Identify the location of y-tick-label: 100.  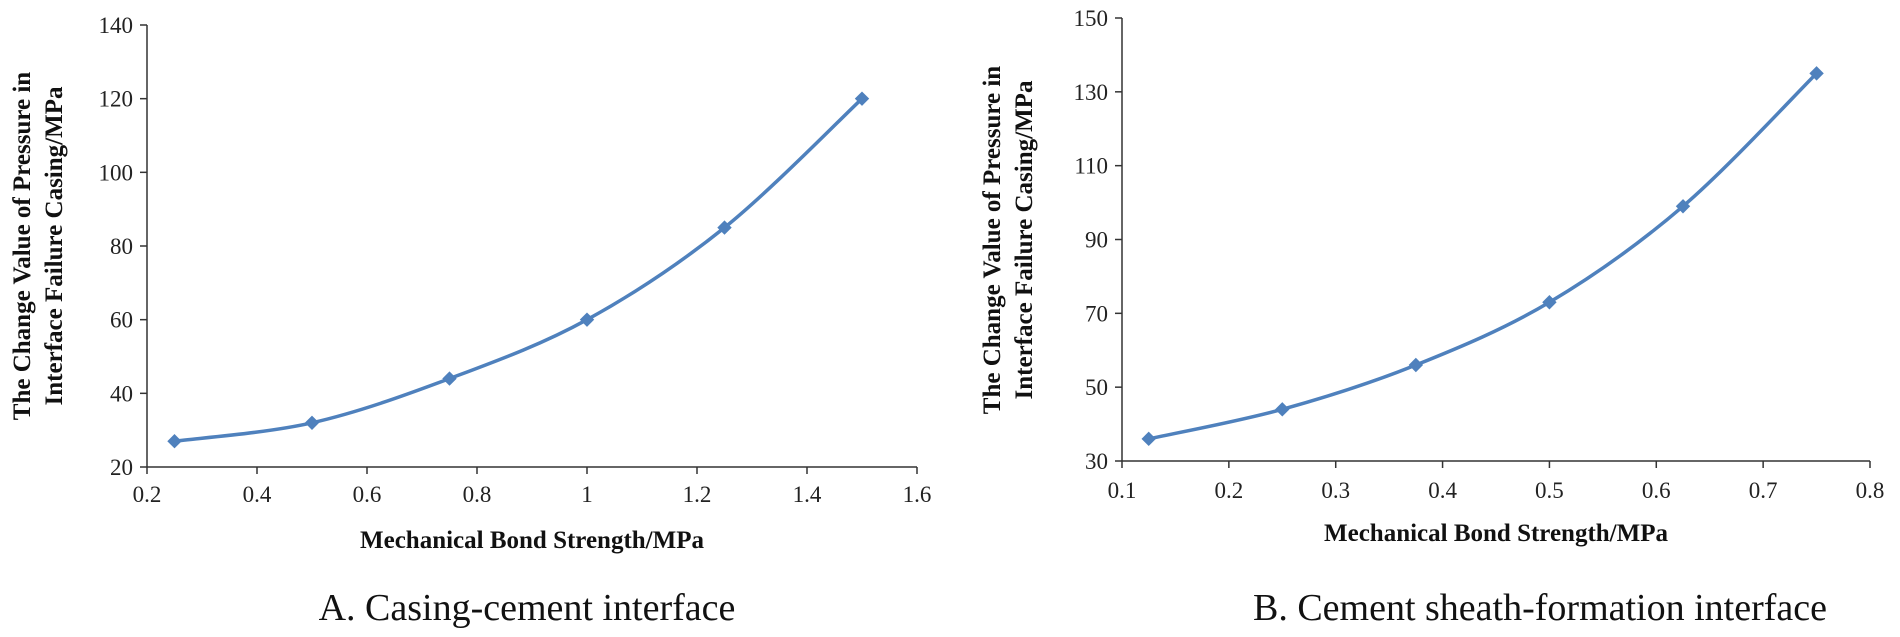
(116, 172).